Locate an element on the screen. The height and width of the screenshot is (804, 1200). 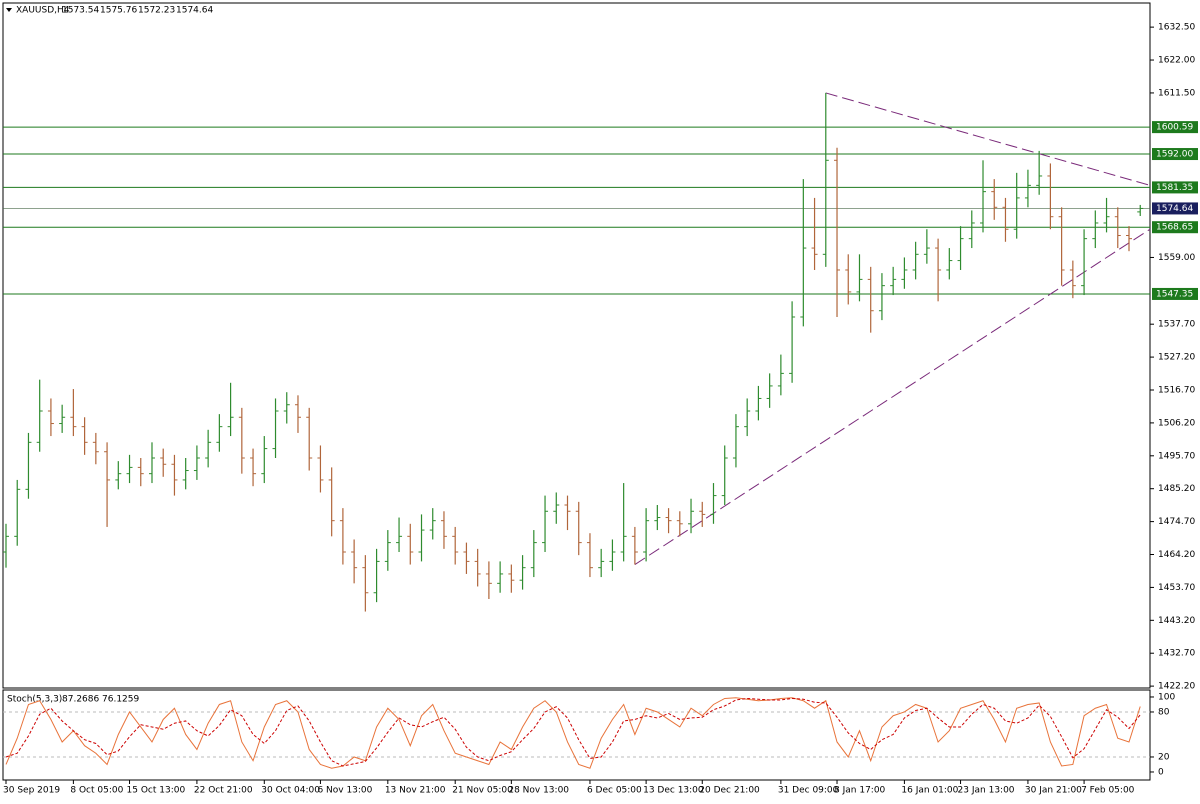
x-tick-label: 22 Oct 21:00 is located at coordinates (223, 791).